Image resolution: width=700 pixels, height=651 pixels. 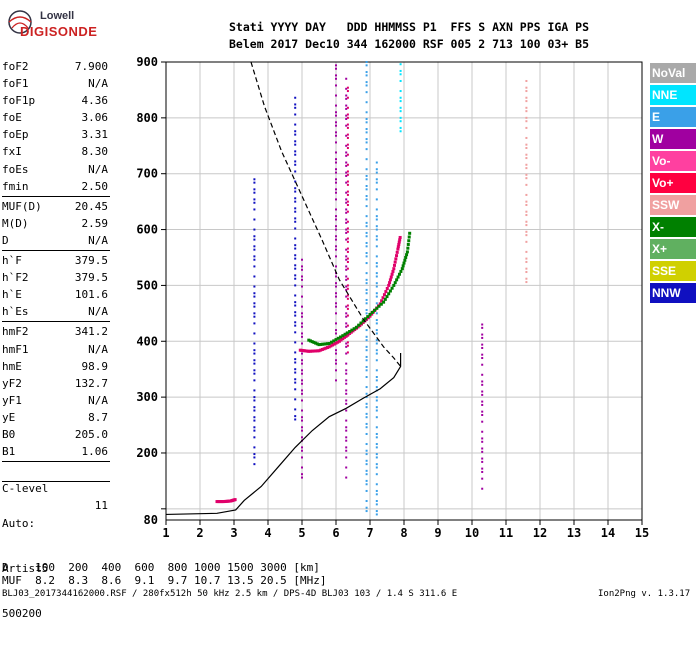 I want to click on x-tick-label: 13, so click(x=574, y=533).